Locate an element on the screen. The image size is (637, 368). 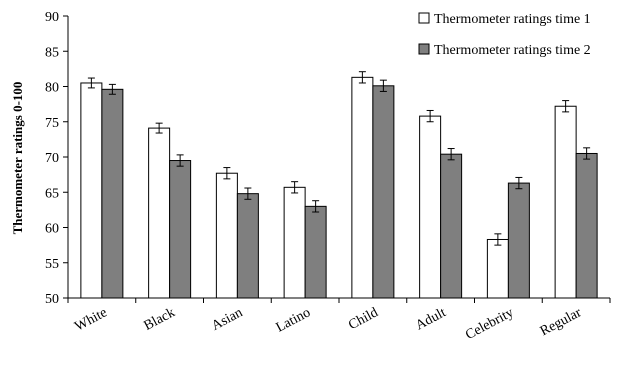
x-tick-label: White is located at coordinates (90, 319).